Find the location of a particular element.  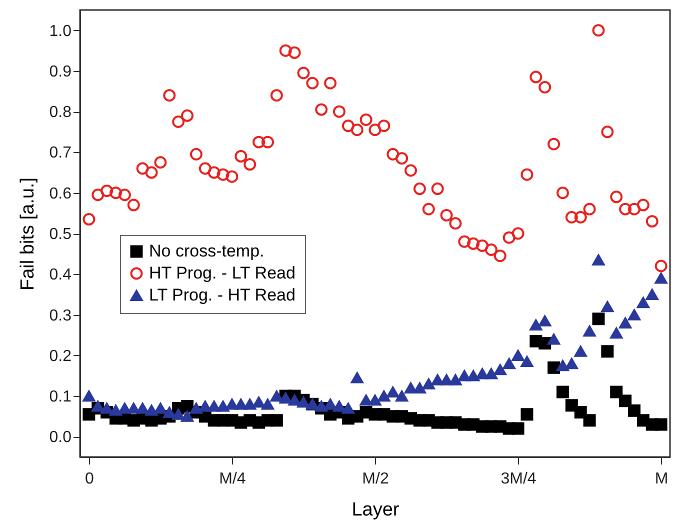

y-tick-label: 0.0 is located at coordinates (60, 437).